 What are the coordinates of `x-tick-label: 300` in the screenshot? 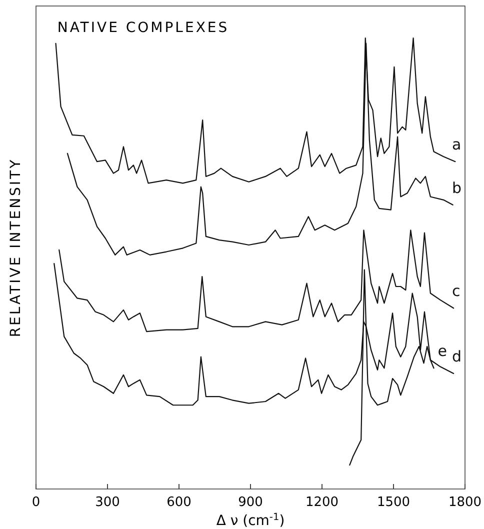 It's located at (107, 502).